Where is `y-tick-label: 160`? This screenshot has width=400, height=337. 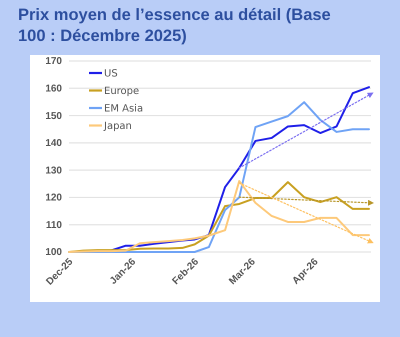 y-tick-label: 160 is located at coordinates (53, 88).